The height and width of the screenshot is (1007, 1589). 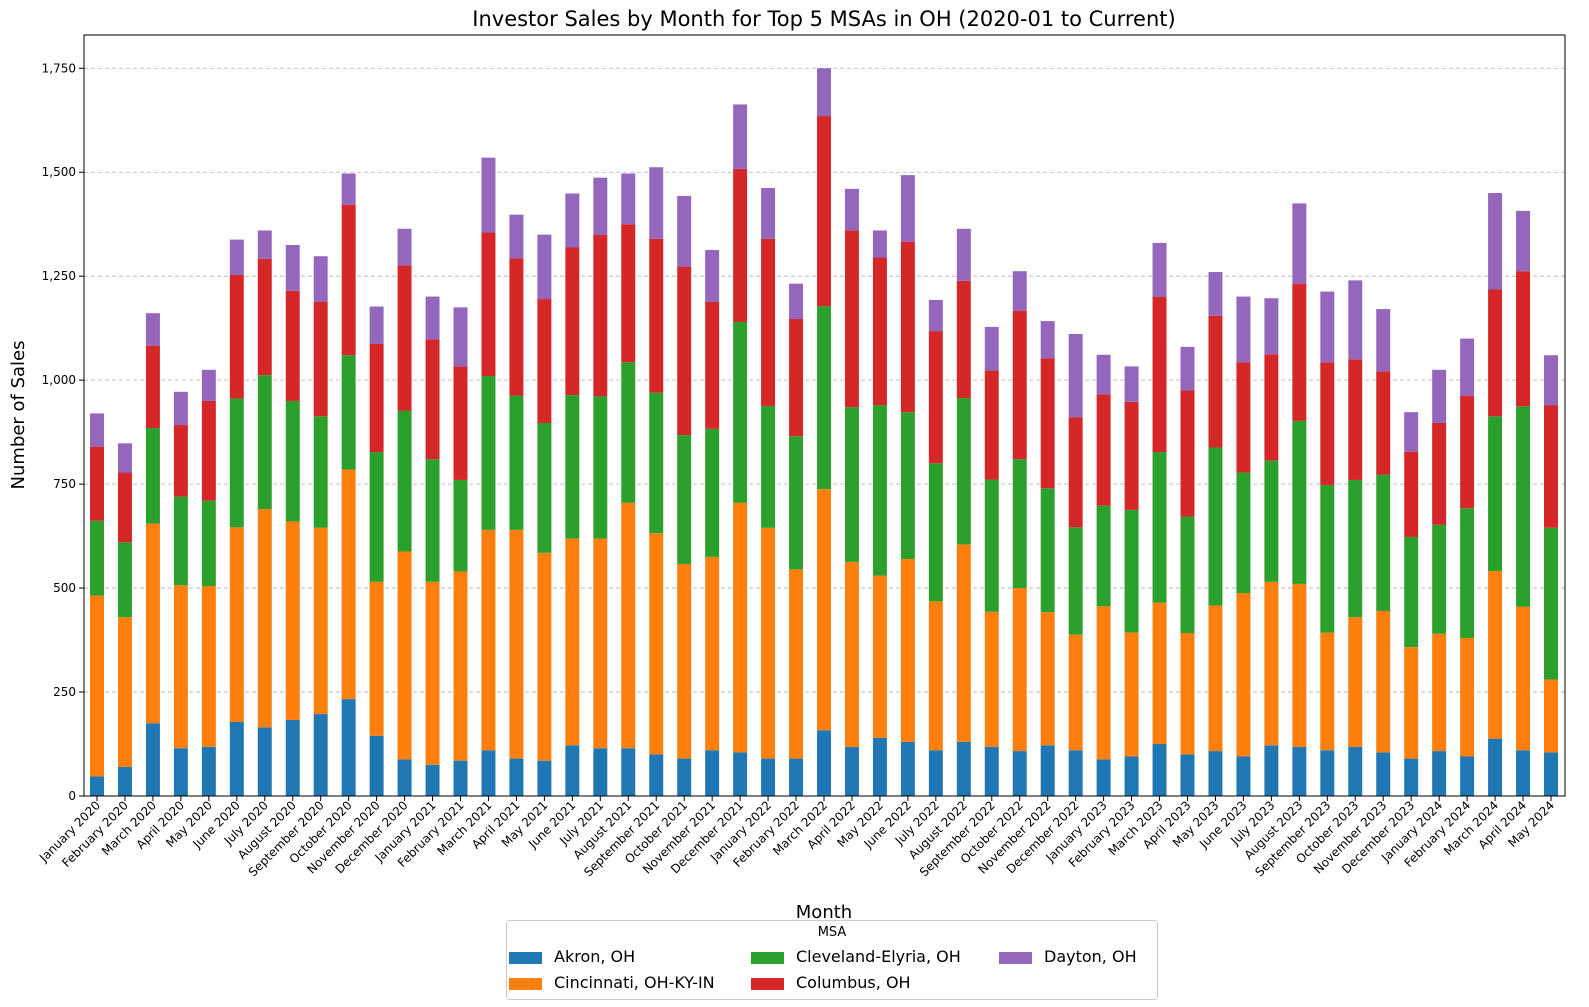 What do you see at coordinates (63, 432) in the screenshot?
I see `y-axis-ticks: 0 250 500 750 1,000 1,250 1,500 1,750` at bounding box center [63, 432].